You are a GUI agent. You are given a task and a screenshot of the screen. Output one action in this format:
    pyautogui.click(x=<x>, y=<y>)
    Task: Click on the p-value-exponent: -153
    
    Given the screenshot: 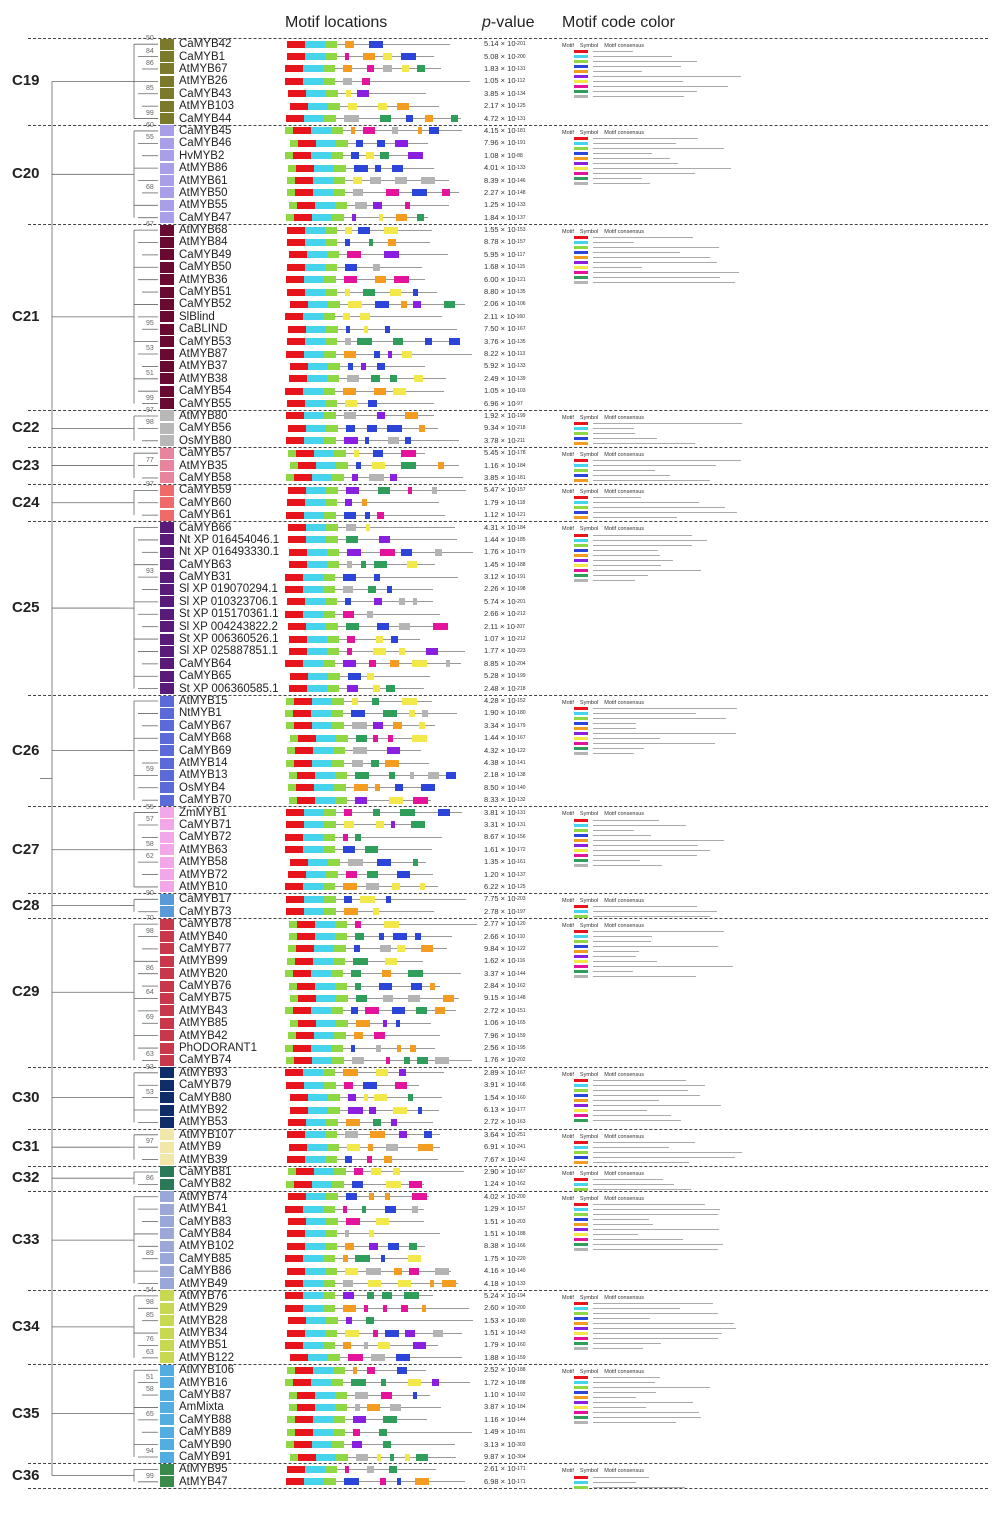 What is the action you would take?
    pyautogui.click(x=520, y=230)
    